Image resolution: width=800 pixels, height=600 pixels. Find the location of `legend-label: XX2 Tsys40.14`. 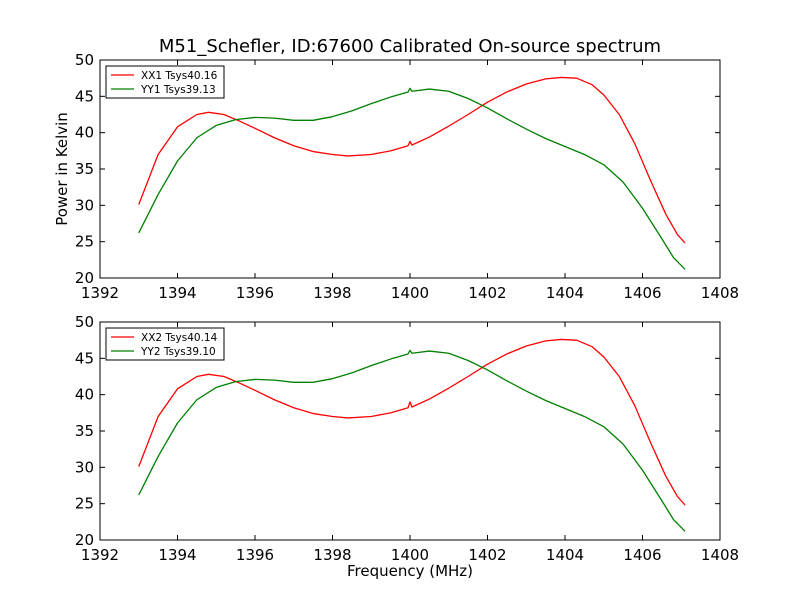

legend-label: XX2 Tsys40.14 is located at coordinates (179, 338).